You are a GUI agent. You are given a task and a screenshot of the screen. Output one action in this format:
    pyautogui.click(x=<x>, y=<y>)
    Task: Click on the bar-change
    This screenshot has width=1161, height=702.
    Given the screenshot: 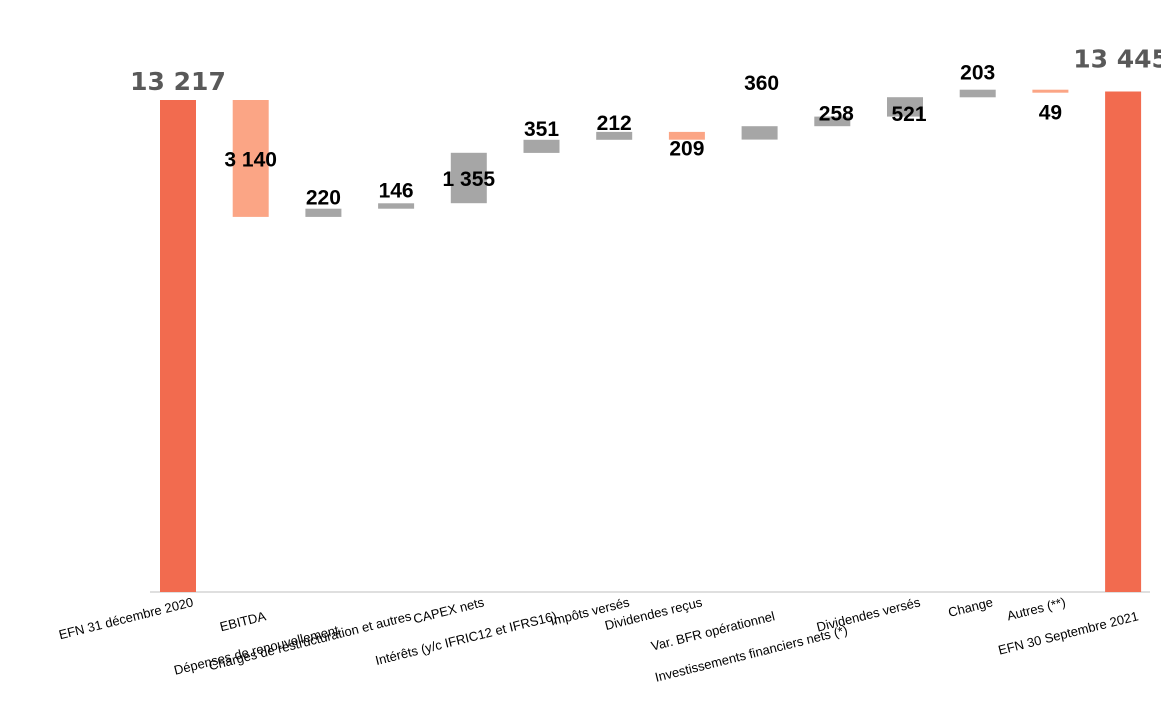 What is the action you would take?
    pyautogui.click(x=977, y=93)
    